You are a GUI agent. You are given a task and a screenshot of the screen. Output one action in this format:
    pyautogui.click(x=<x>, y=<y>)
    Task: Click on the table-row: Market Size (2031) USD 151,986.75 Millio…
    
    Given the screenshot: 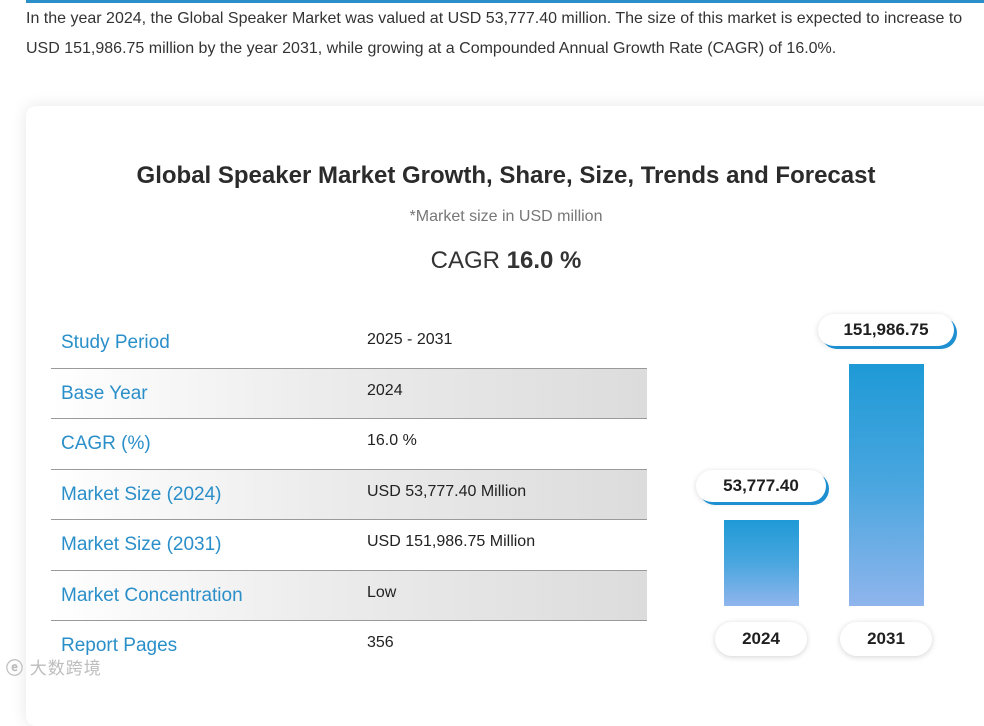 What is the action you would take?
    pyautogui.click(x=349, y=545)
    